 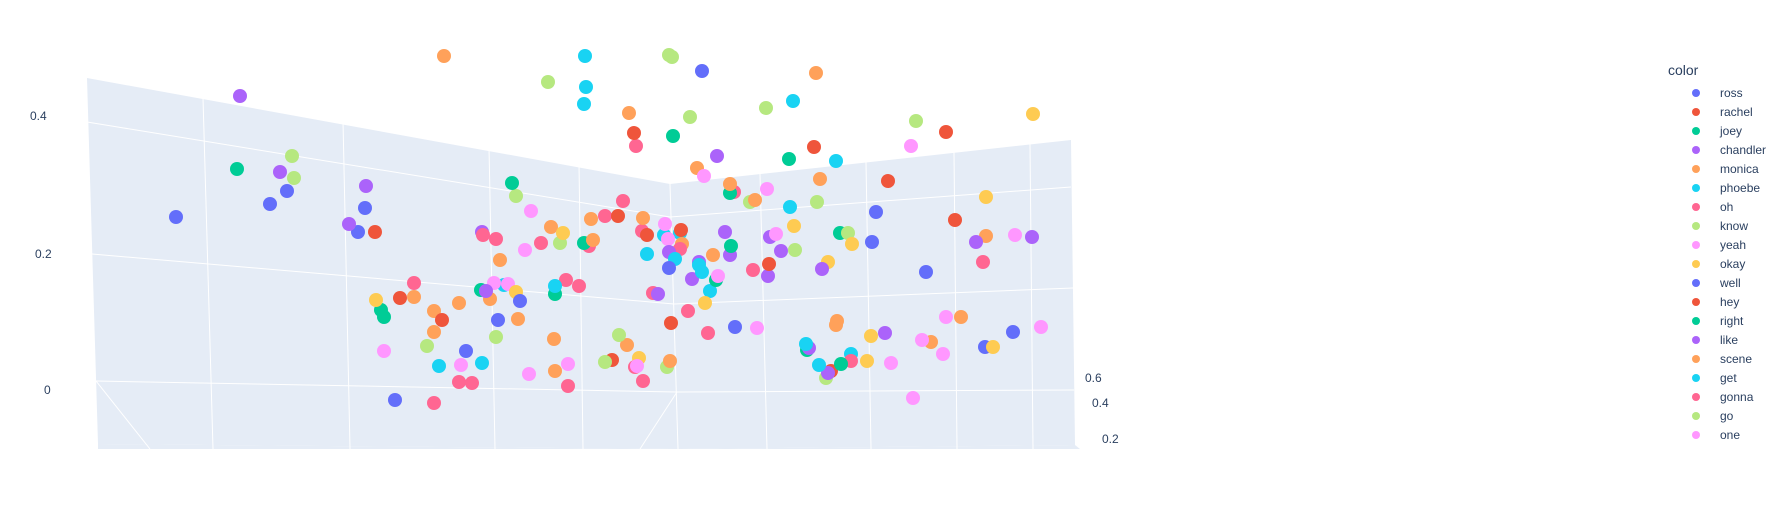 I want to click on legend-item-get: get, so click(x=1717, y=377).